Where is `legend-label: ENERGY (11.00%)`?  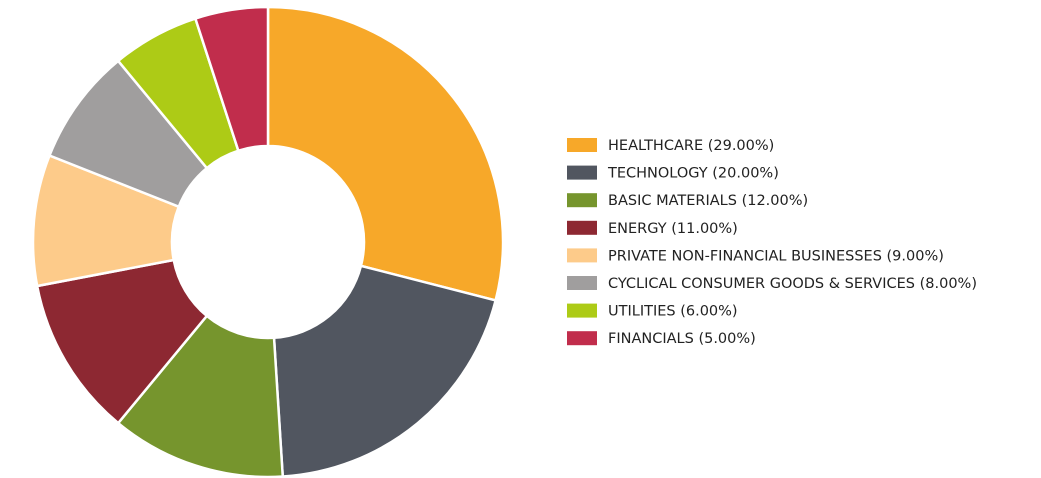 legend-label: ENERGY (11.00%) is located at coordinates (673, 229).